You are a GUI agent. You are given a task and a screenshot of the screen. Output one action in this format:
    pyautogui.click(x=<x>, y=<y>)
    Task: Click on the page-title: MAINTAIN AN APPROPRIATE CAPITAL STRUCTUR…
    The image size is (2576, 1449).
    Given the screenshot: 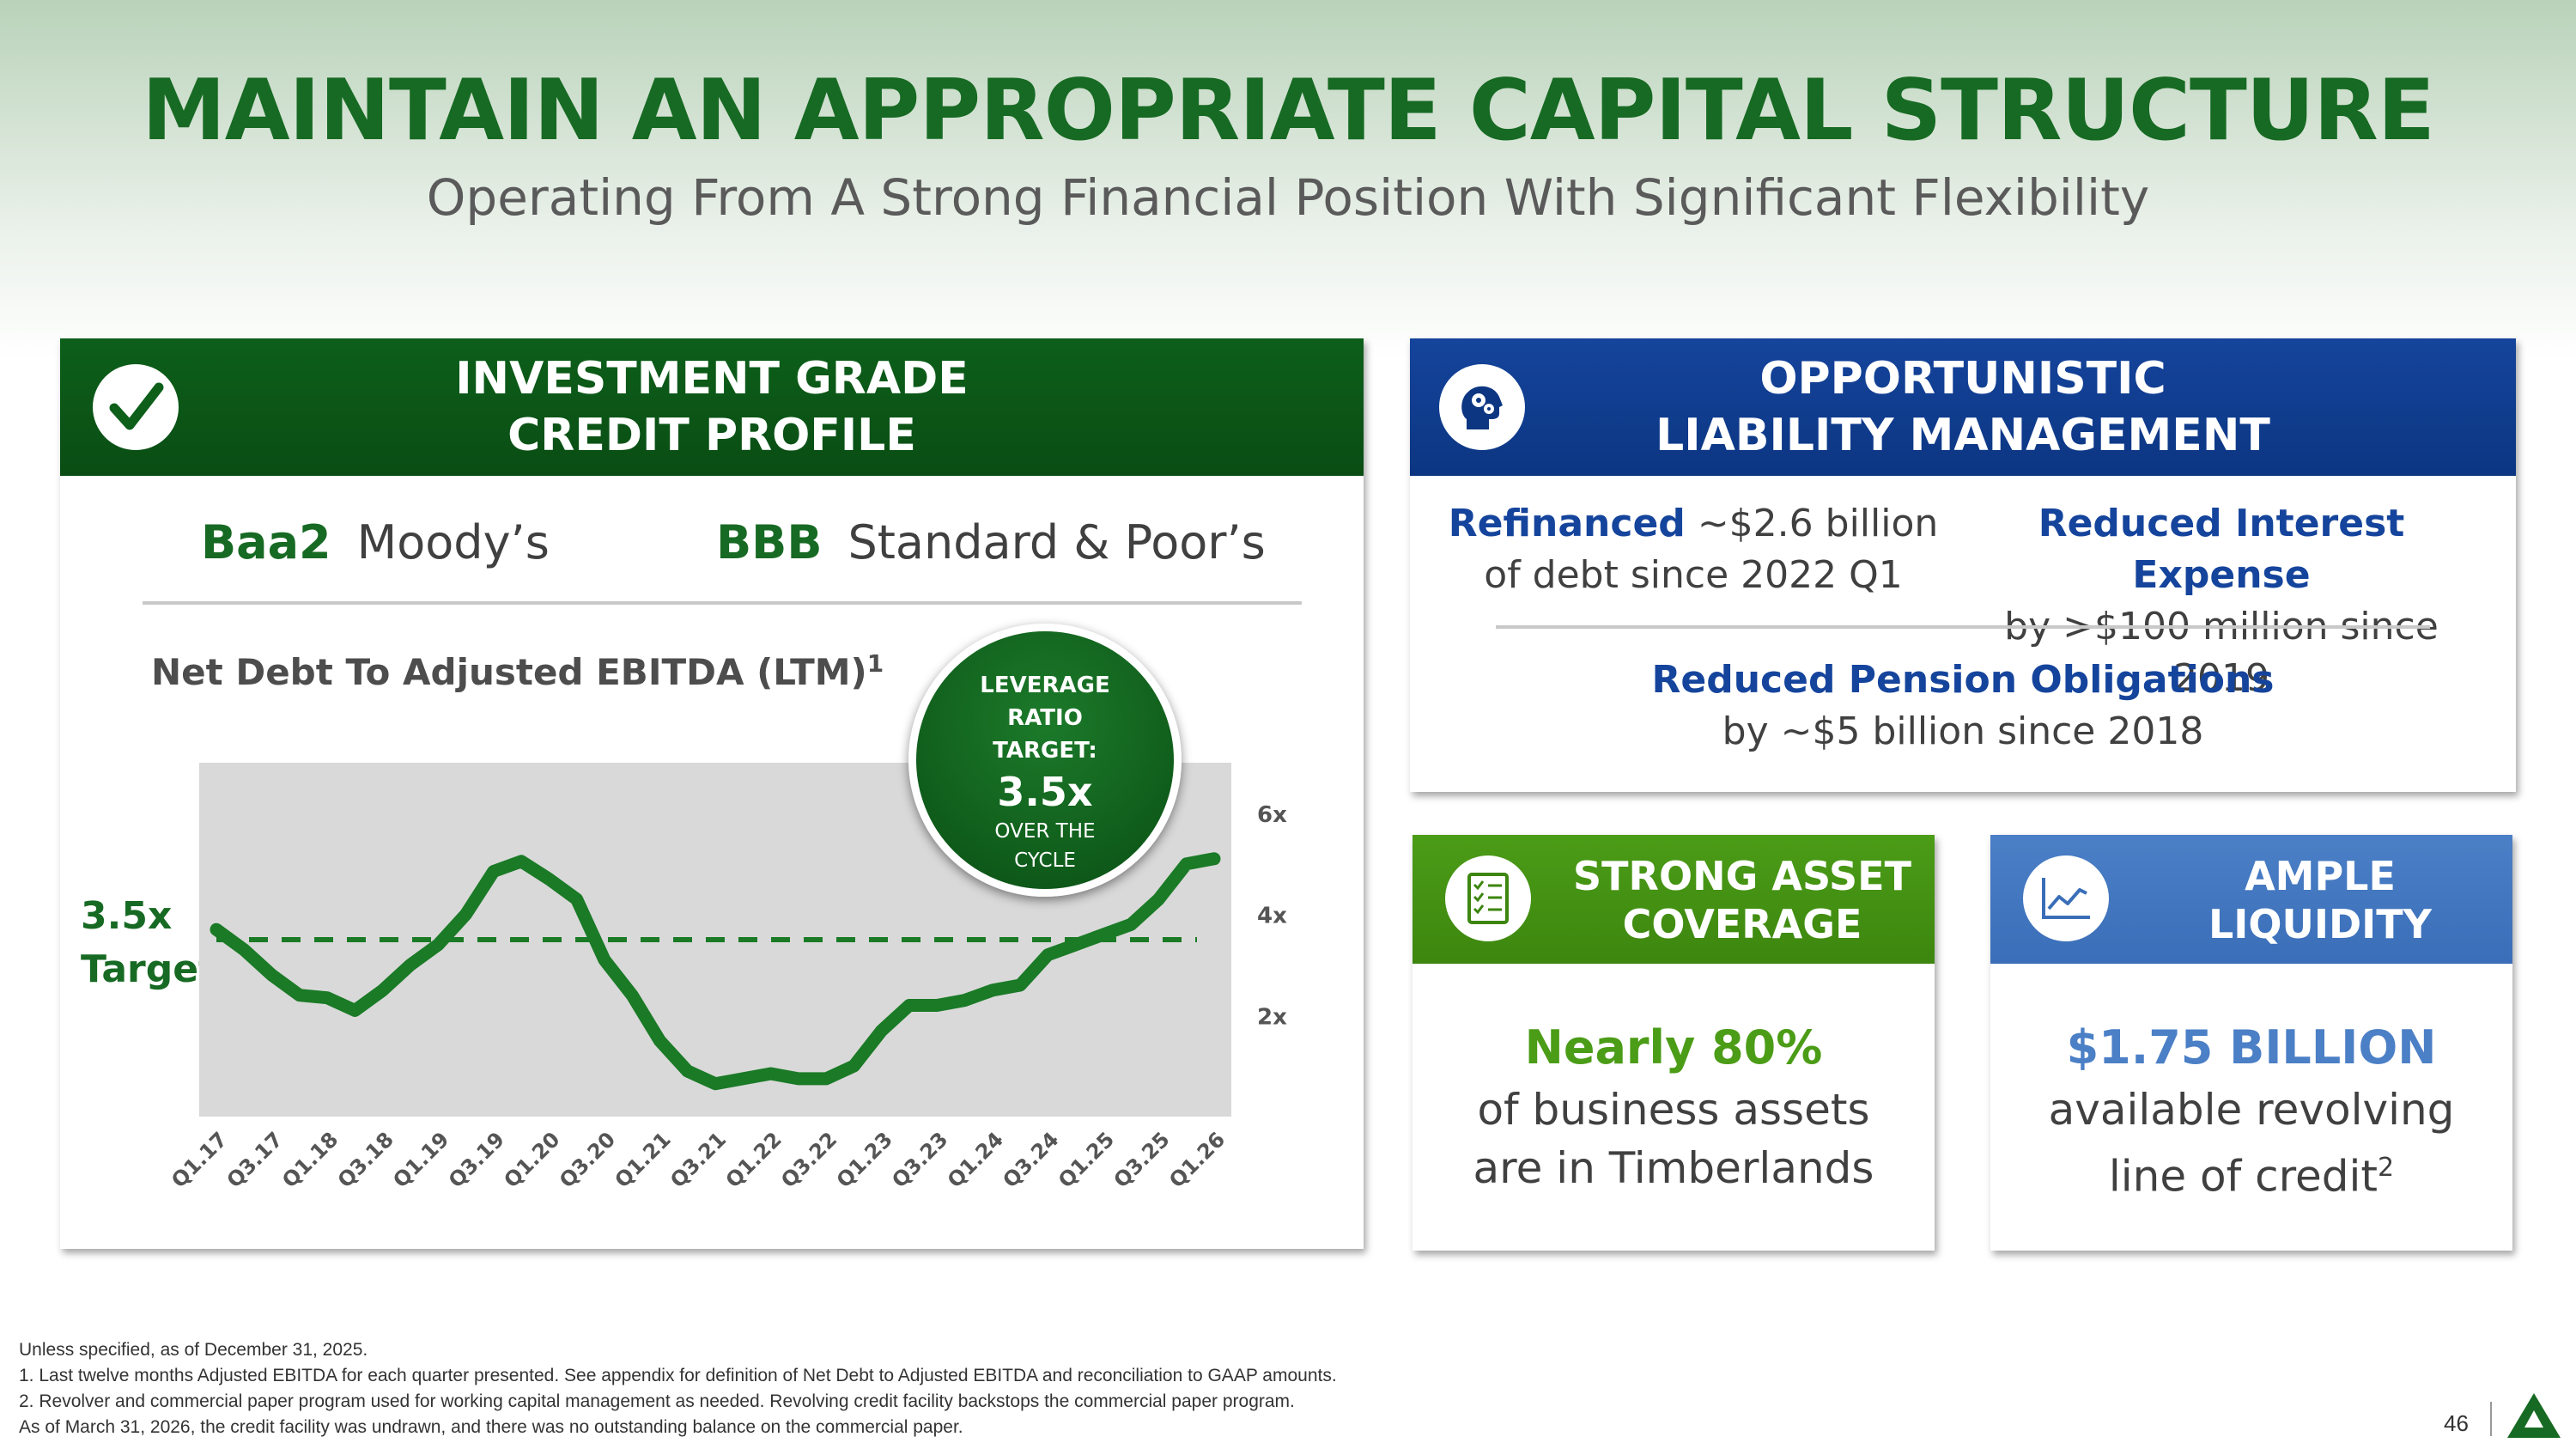 What is the action you would take?
    pyautogui.click(x=1288, y=111)
    